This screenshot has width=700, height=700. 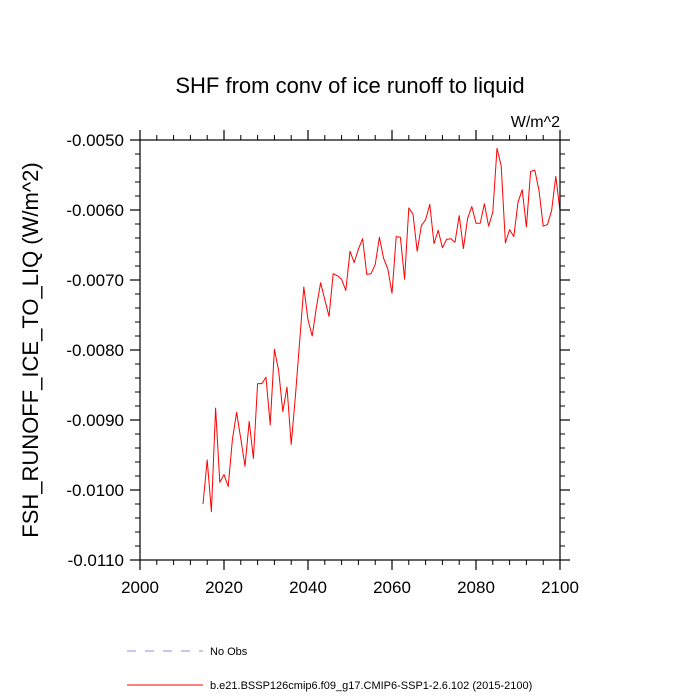 What do you see at coordinates (350, 587) in the screenshot?
I see `x-tick-labels: 2000 2020 2040 2060 2080 2100` at bounding box center [350, 587].